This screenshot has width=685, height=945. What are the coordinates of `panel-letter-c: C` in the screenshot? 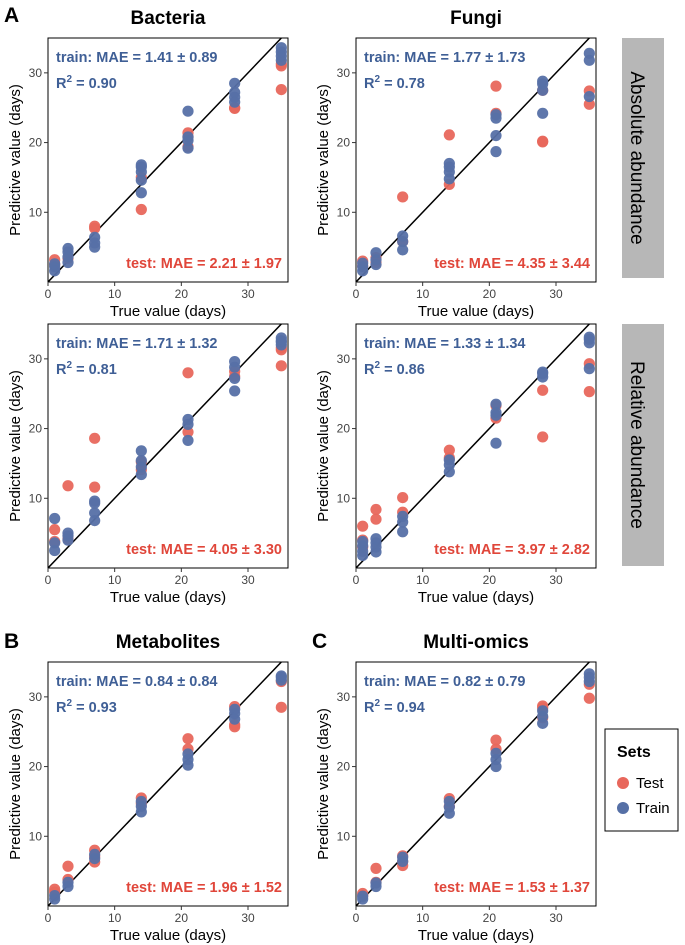 It's located at (319, 641).